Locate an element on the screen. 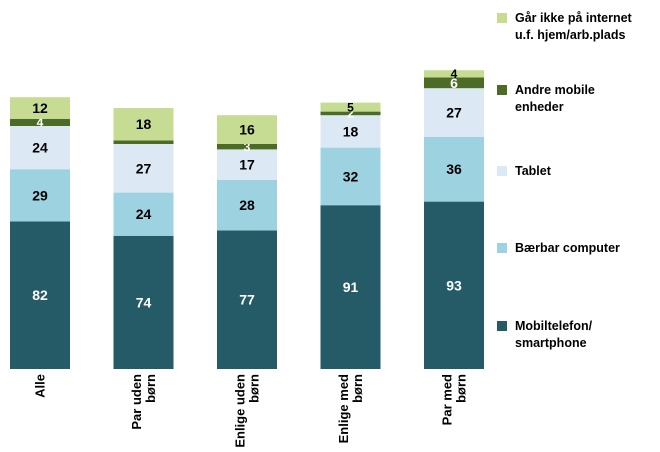 The width and height of the screenshot is (660, 452). segment-går-ikke-på-internet-u-f-hjem-arb-plads-enlige-med-børn is located at coordinates (350, 107).